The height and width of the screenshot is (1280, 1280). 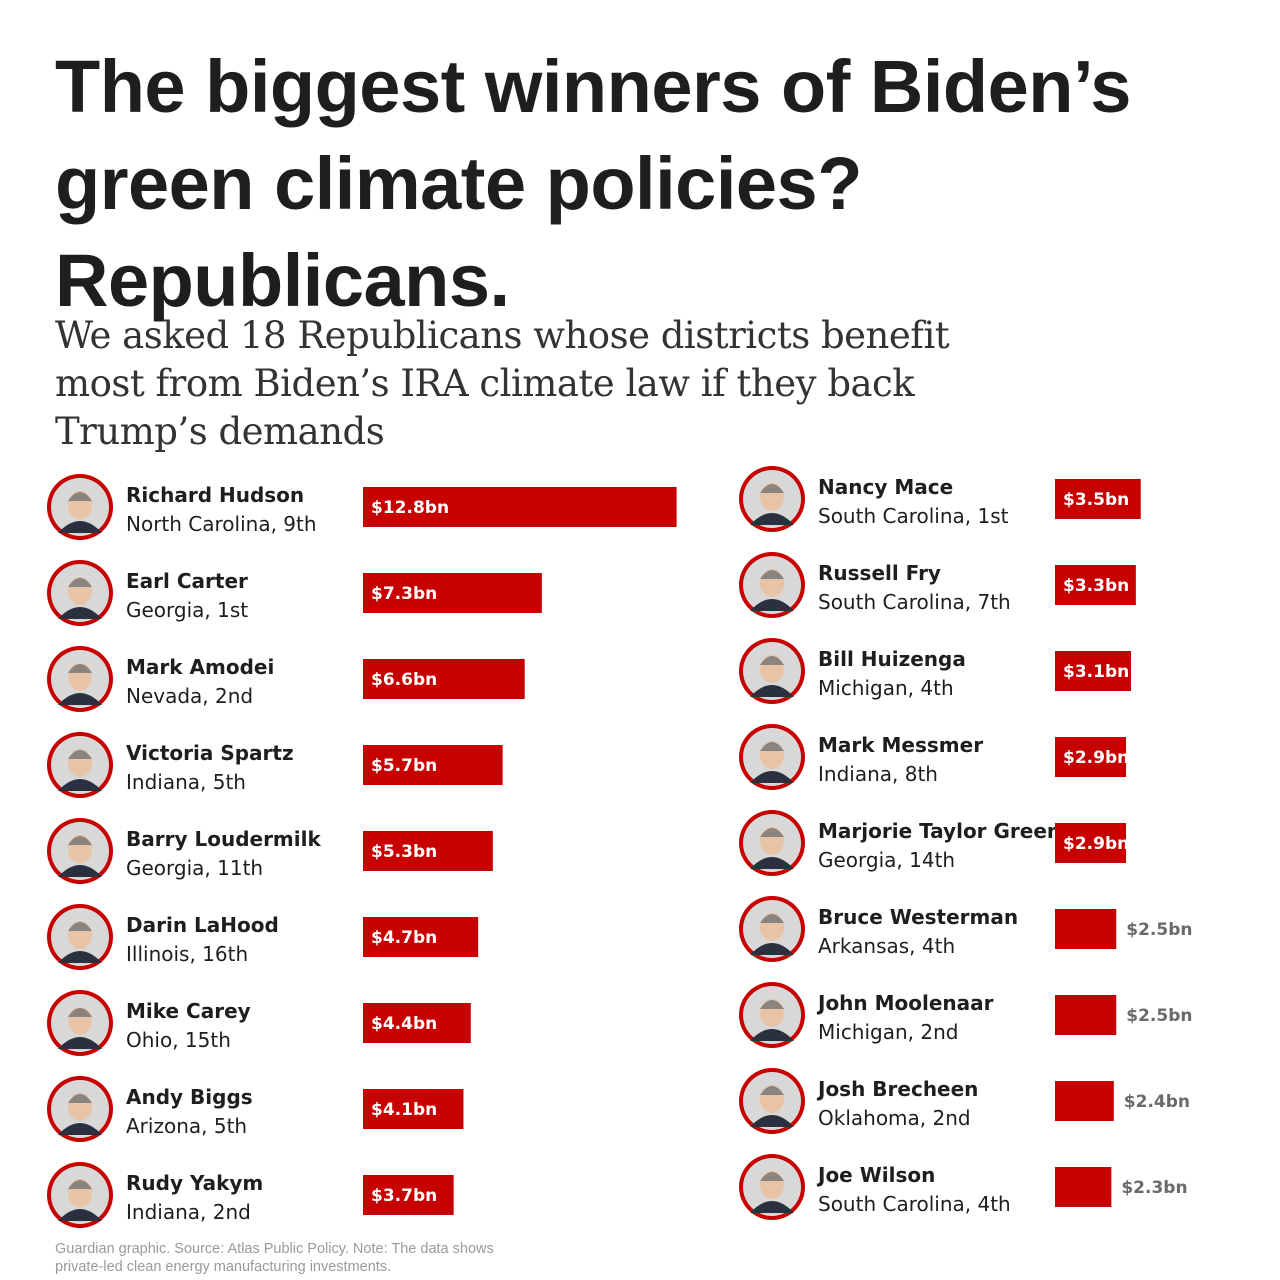 I want to click on member-row: Earl Carter Georgia, 1st $7.3bn, so click(x=294, y=593).